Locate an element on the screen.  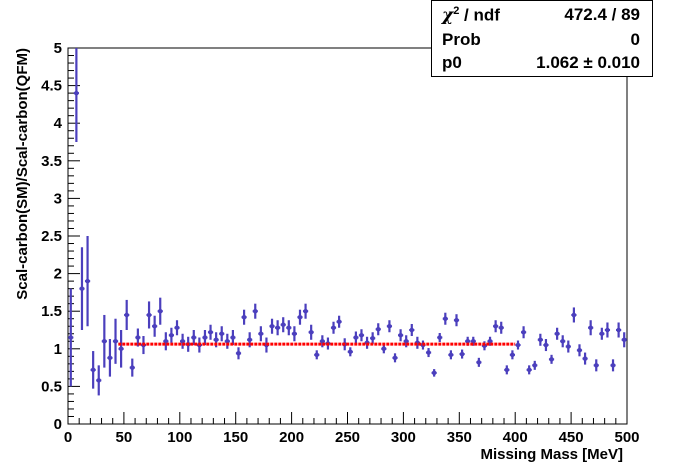
x-tick-label: 300 is located at coordinates (403, 437).